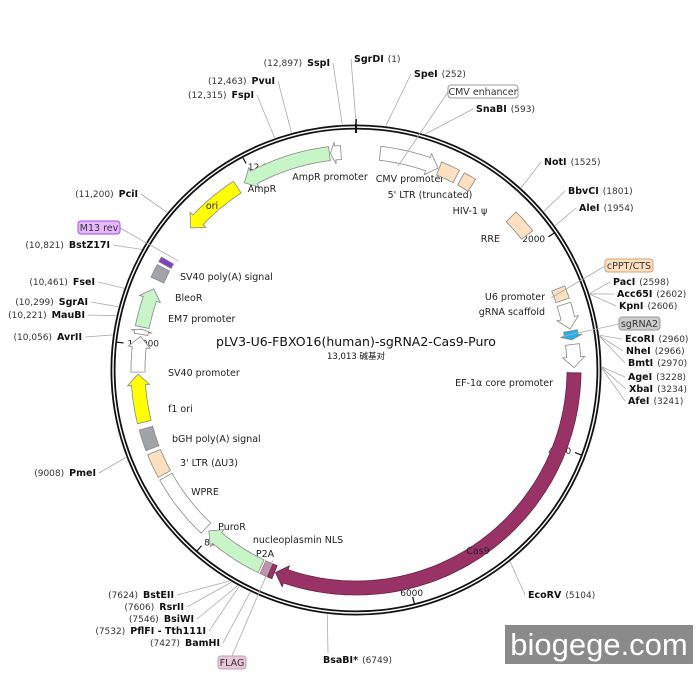 Image resolution: width=700 pixels, height=700 pixels. I want to click on feature-wpre, so click(185, 503).